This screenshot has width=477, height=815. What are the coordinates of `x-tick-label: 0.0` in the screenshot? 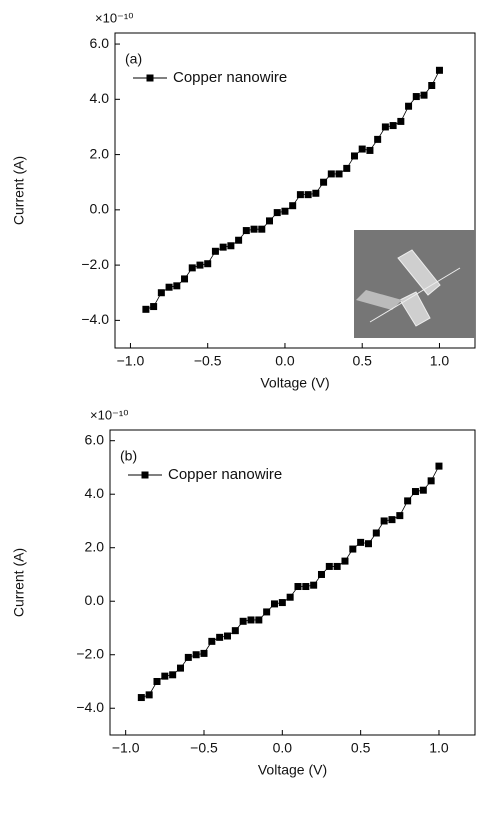 It's located at (285, 361).